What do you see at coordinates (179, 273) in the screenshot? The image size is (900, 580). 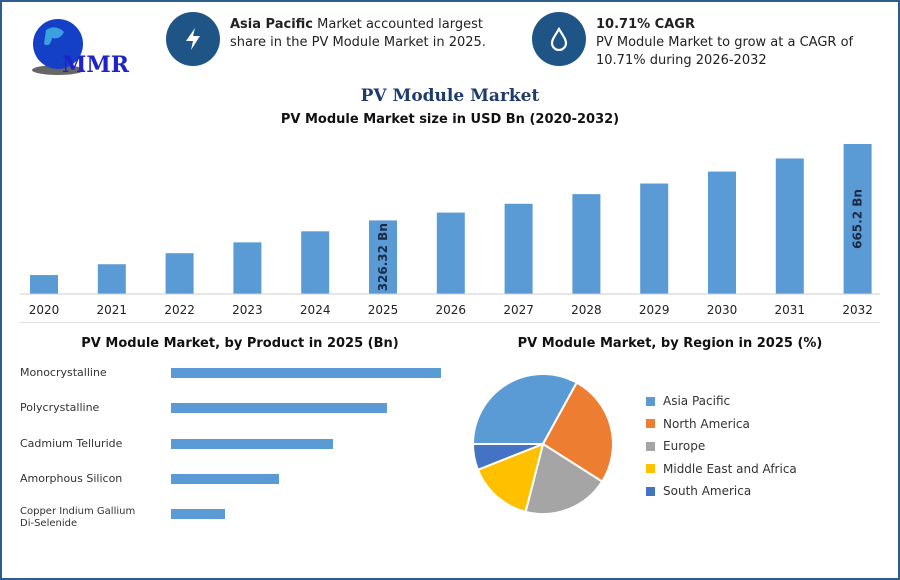 I see `bar-2022` at bounding box center [179, 273].